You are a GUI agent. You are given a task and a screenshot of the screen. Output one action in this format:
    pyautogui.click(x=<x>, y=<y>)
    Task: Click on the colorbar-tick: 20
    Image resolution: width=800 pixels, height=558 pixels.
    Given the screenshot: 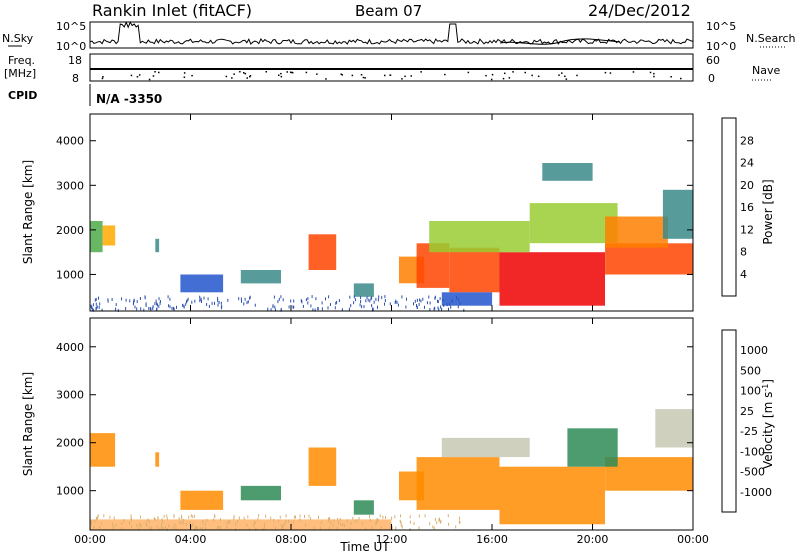 What is the action you would take?
    pyautogui.click(x=747, y=185)
    